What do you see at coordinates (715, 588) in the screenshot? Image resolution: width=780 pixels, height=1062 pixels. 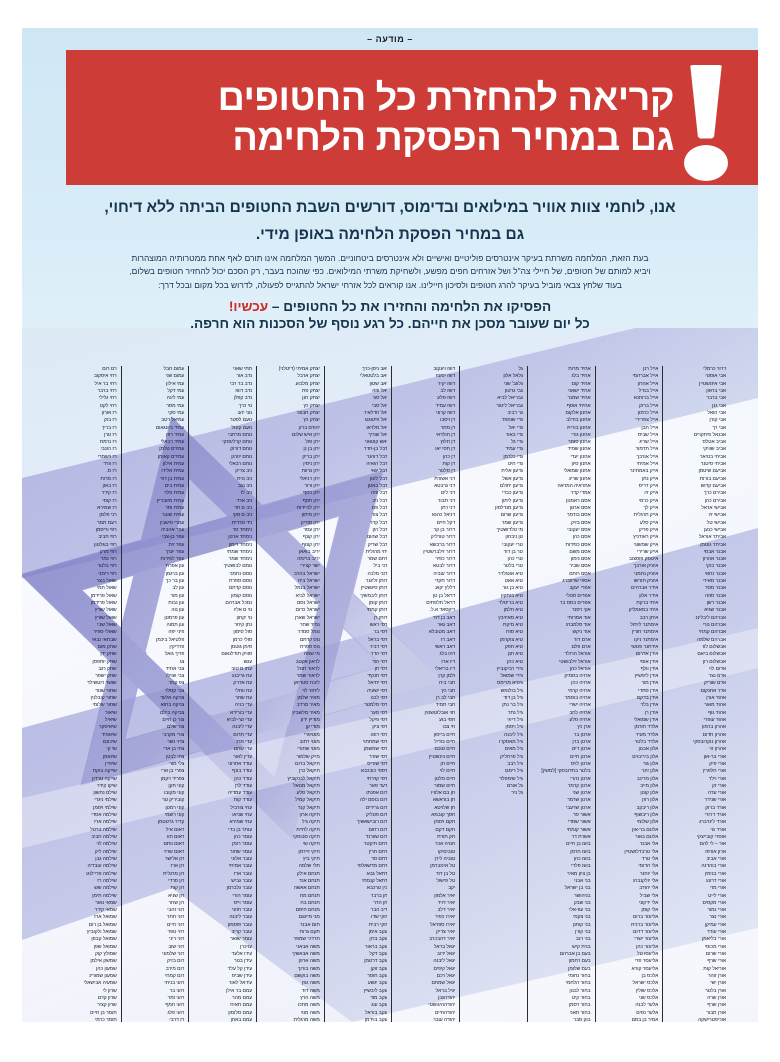 I see `signatory-name: אבנר מסר` at bounding box center [715, 588].